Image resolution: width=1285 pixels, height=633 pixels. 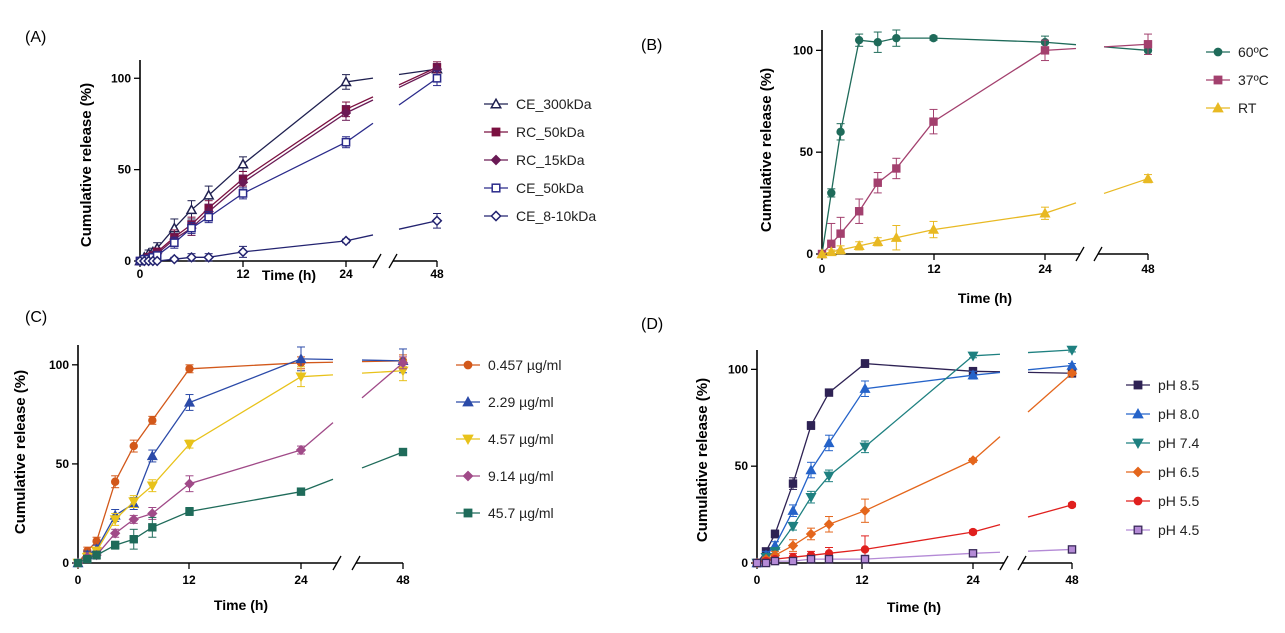 What do you see at coordinates (521, 402) in the screenshot?
I see `legend-label: 2.29 µg/ml` at bounding box center [521, 402].